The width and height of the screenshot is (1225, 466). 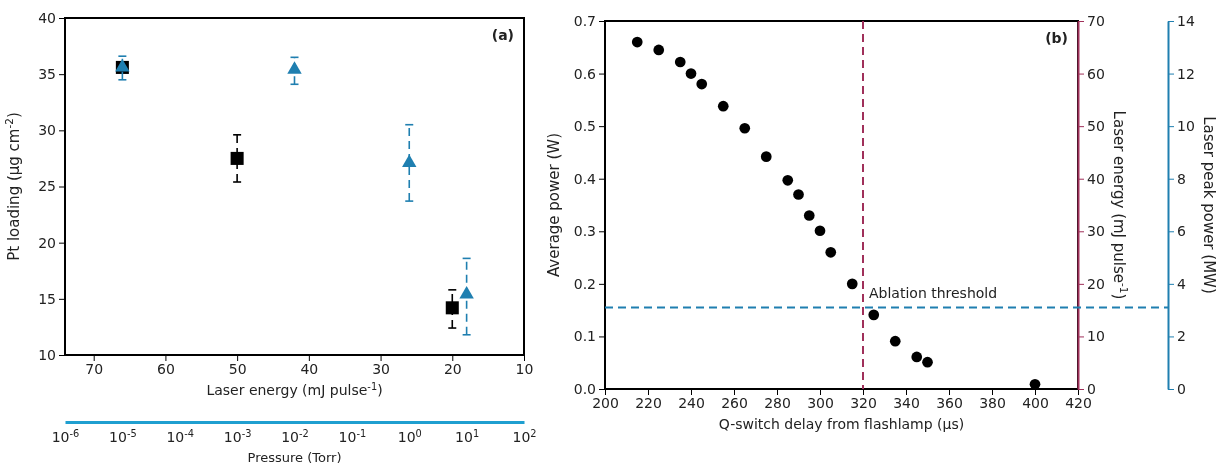 I want to click on x-tick-label: 40, so click(x=309, y=368).